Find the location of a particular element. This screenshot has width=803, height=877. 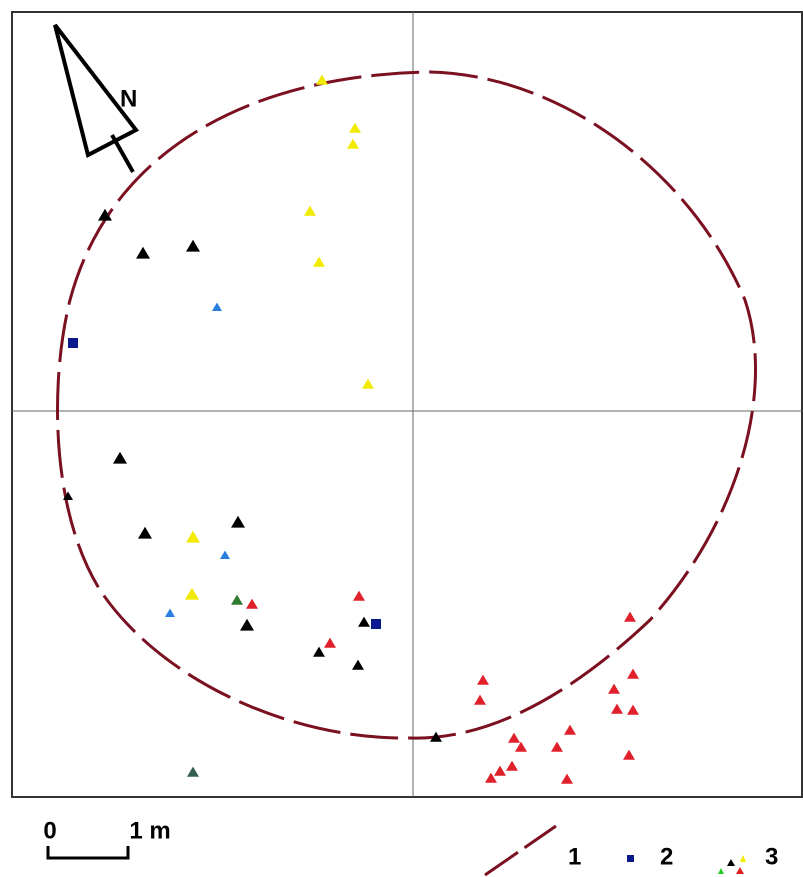

north-label: N is located at coordinates (128, 98).